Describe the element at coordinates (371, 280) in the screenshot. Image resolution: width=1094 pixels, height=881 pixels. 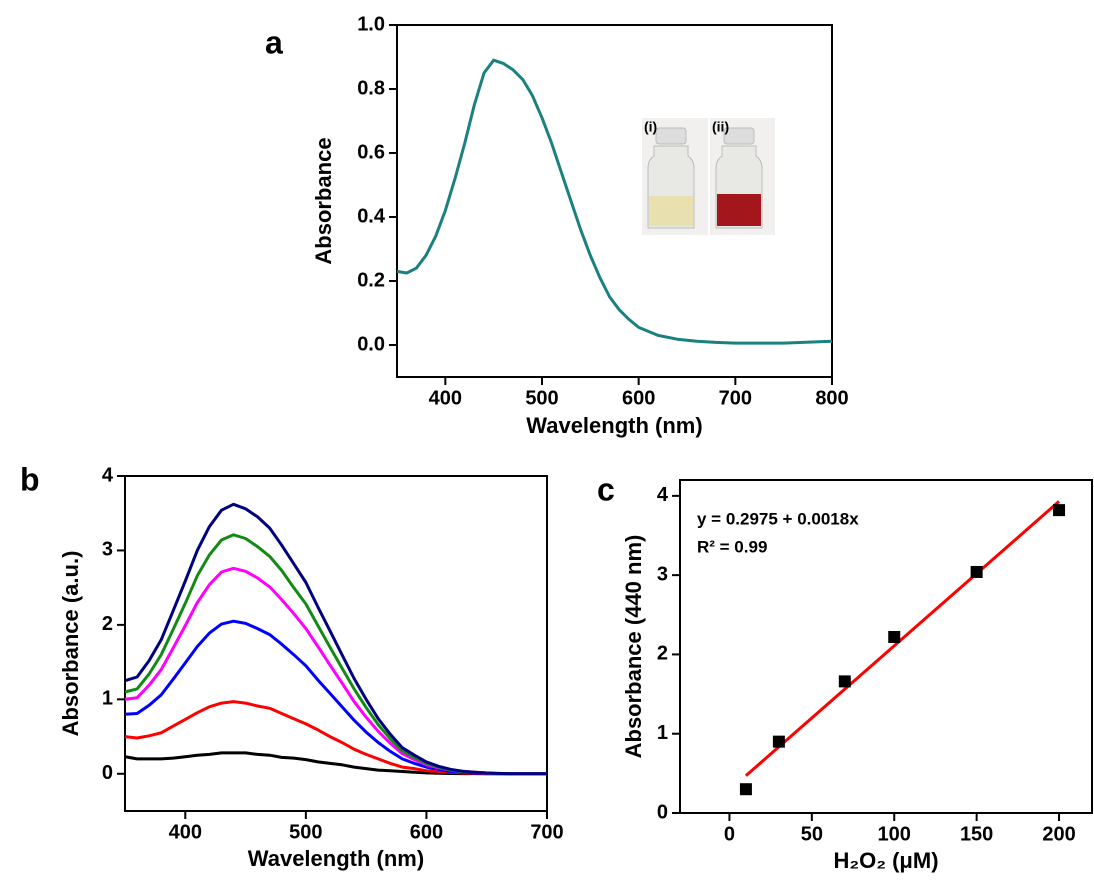
I see `y-tick-label: 0.2` at that location.